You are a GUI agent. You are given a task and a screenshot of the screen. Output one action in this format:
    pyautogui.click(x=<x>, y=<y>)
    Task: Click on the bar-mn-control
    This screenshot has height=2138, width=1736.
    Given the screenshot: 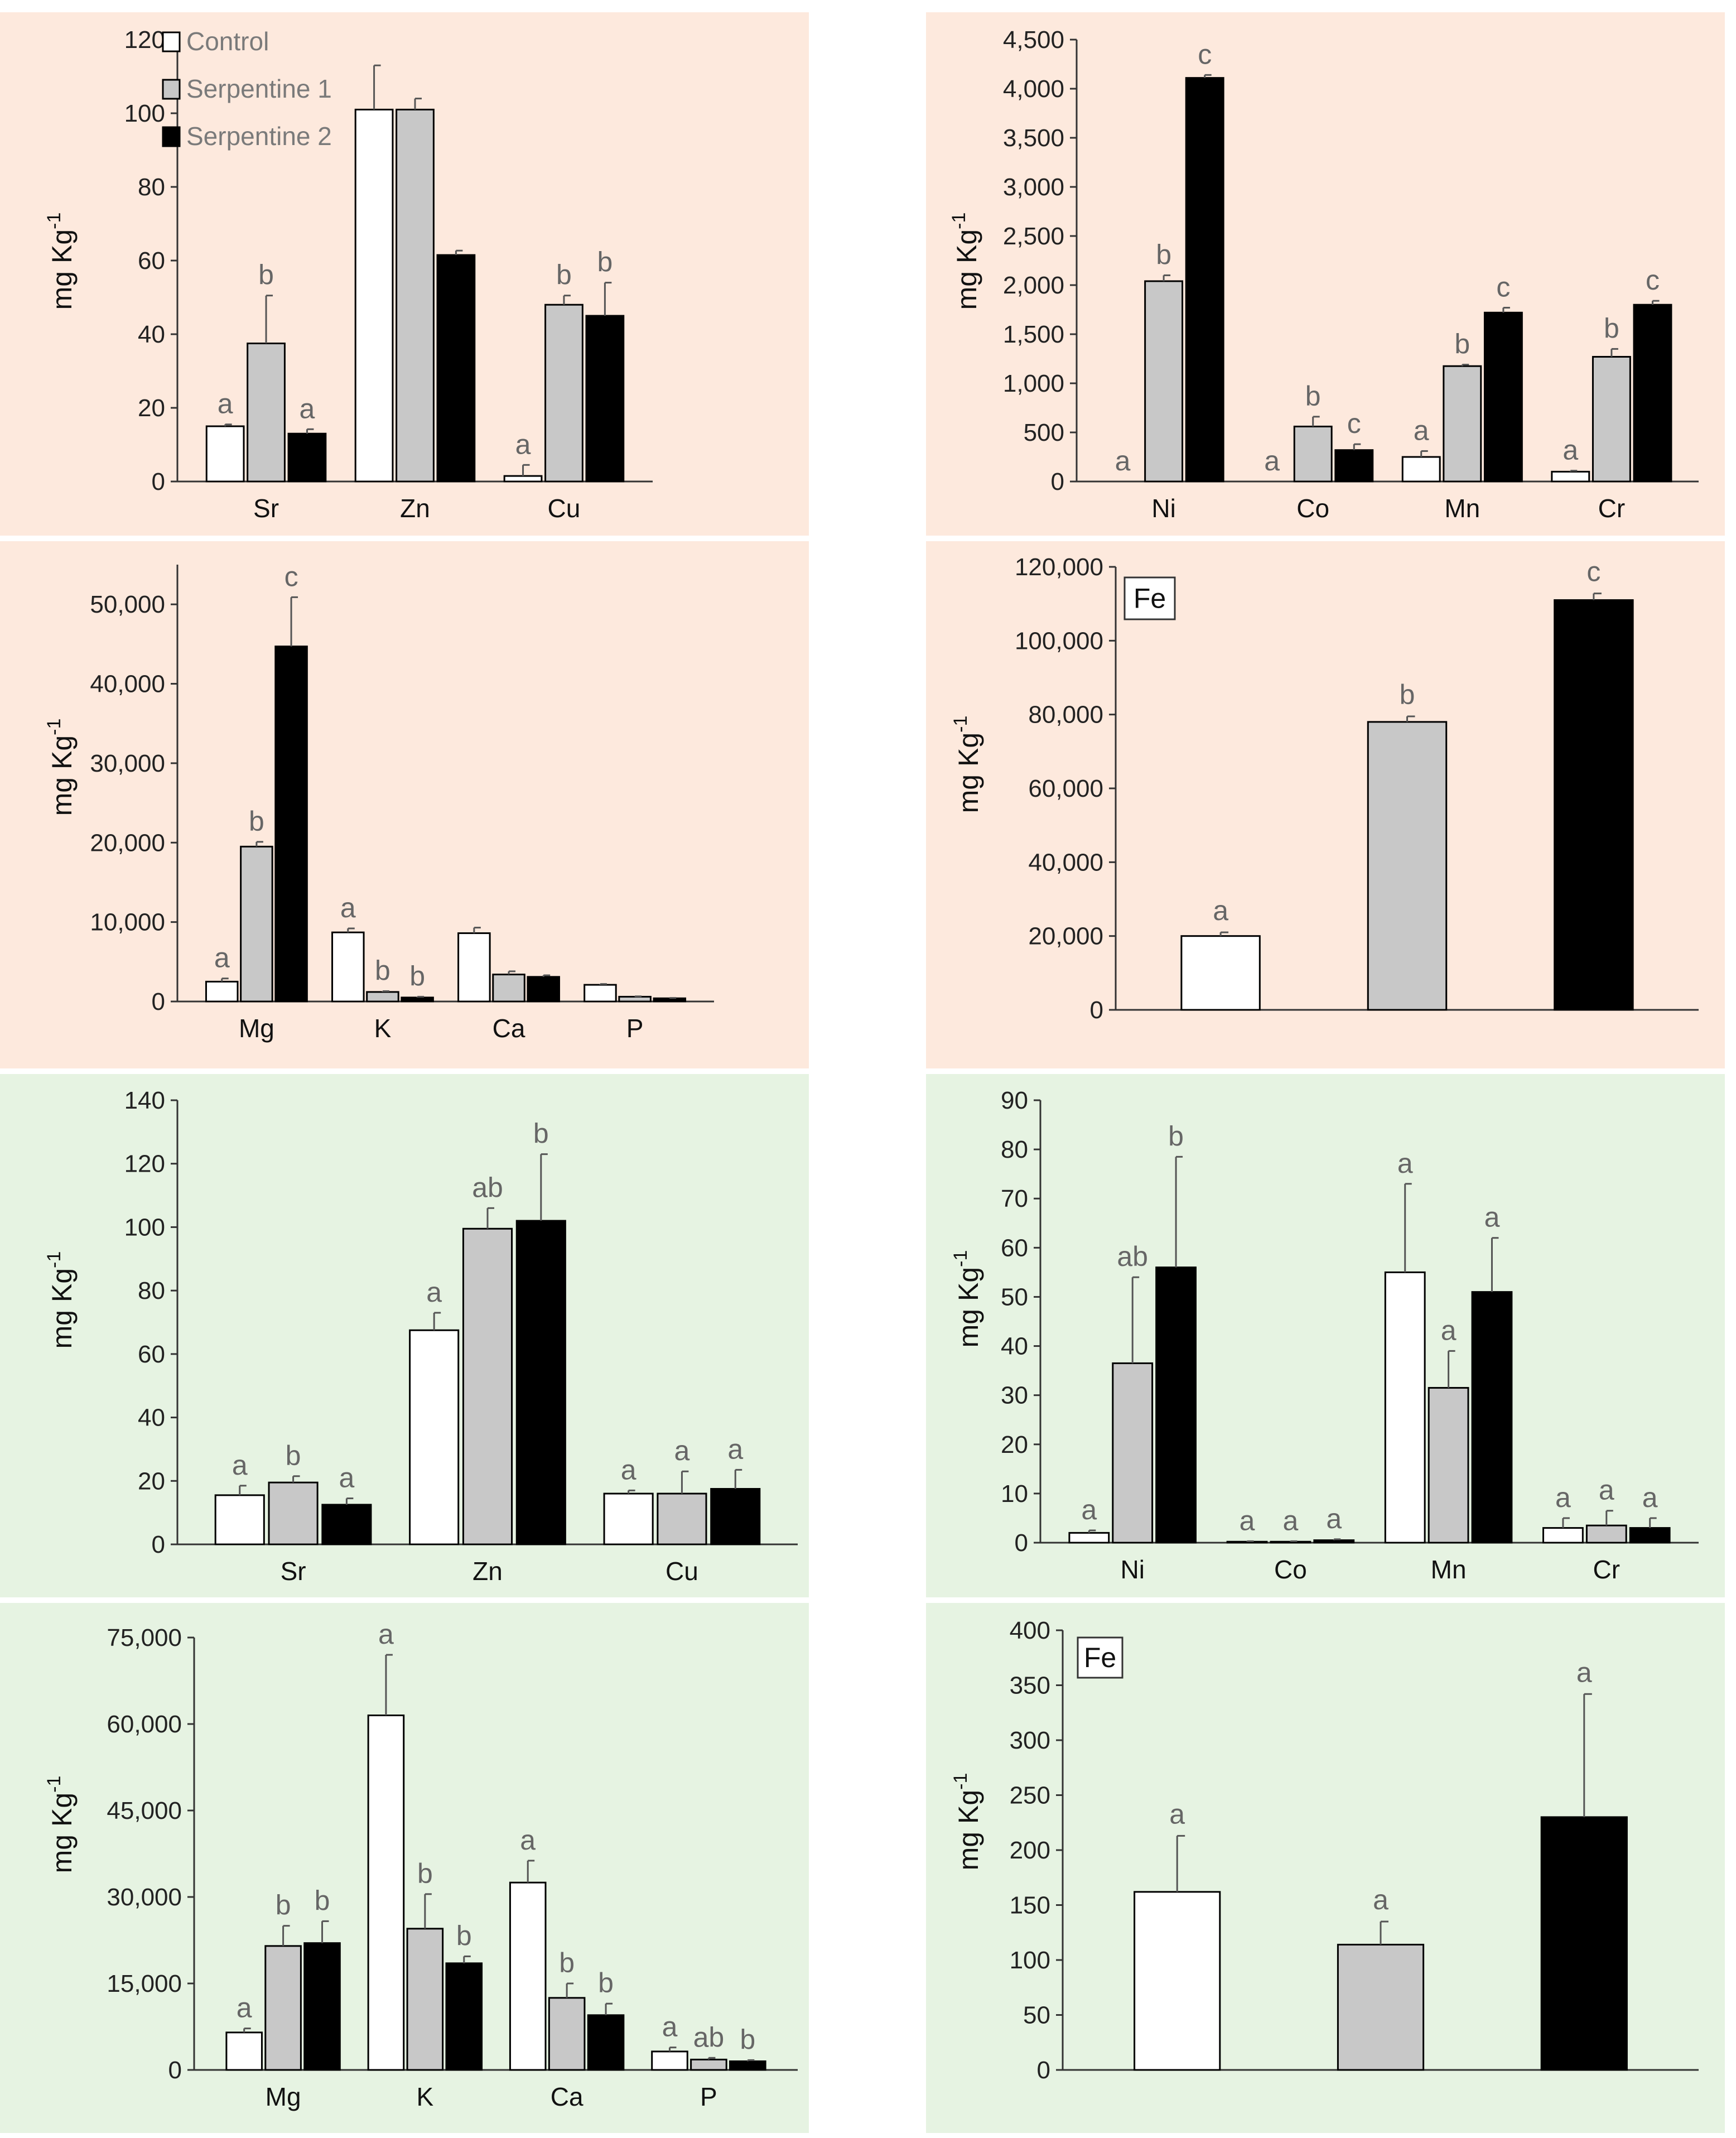 What is the action you would take?
    pyautogui.click(x=1421, y=469)
    